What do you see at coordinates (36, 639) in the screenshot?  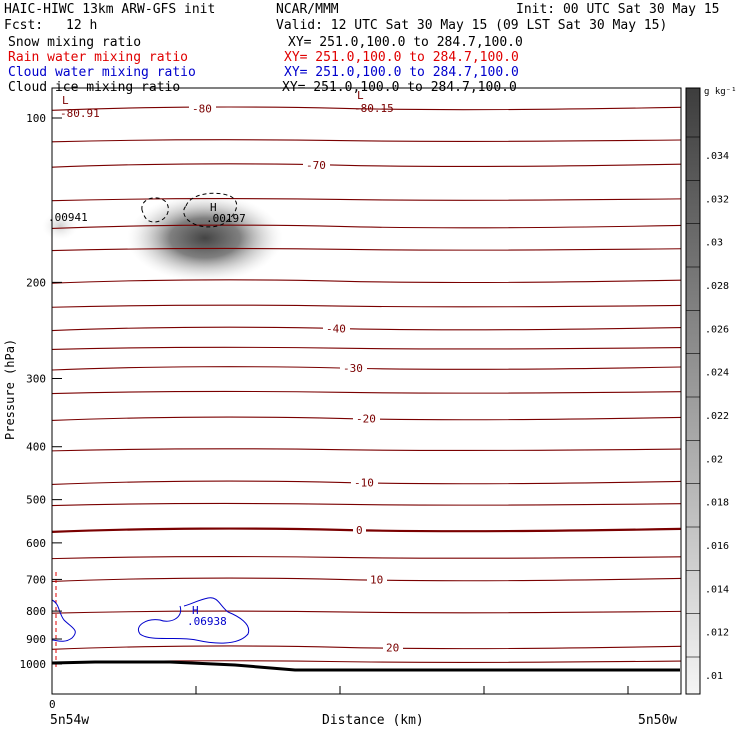 I see `y-tick-label-900: 900` at bounding box center [36, 639].